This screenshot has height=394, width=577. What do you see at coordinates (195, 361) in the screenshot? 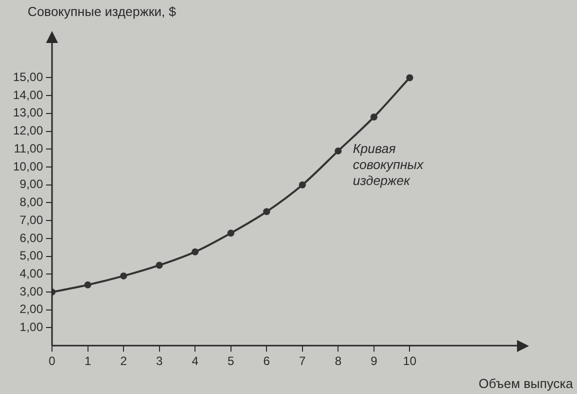
I see `x-tick-label: 4` at bounding box center [195, 361].